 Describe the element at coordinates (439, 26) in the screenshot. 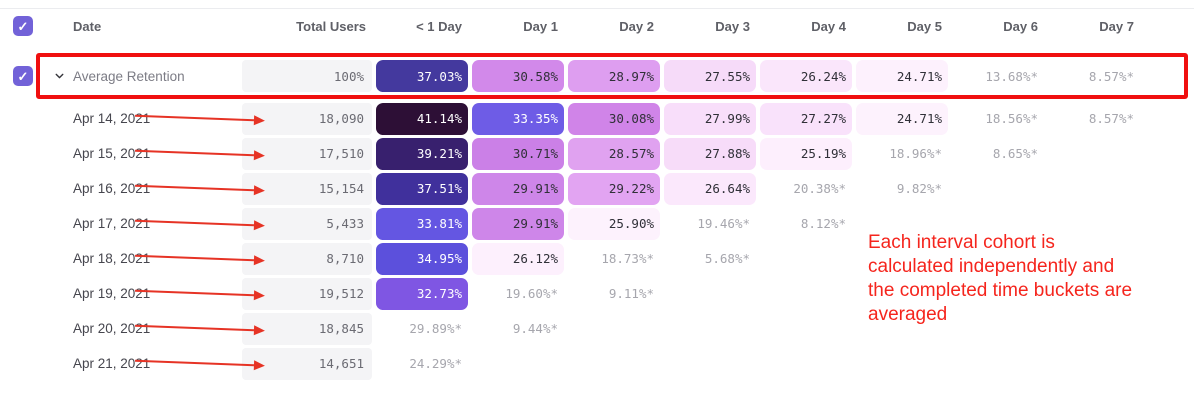

I see `column-header-lt-1-day: < 1 Day` at that location.